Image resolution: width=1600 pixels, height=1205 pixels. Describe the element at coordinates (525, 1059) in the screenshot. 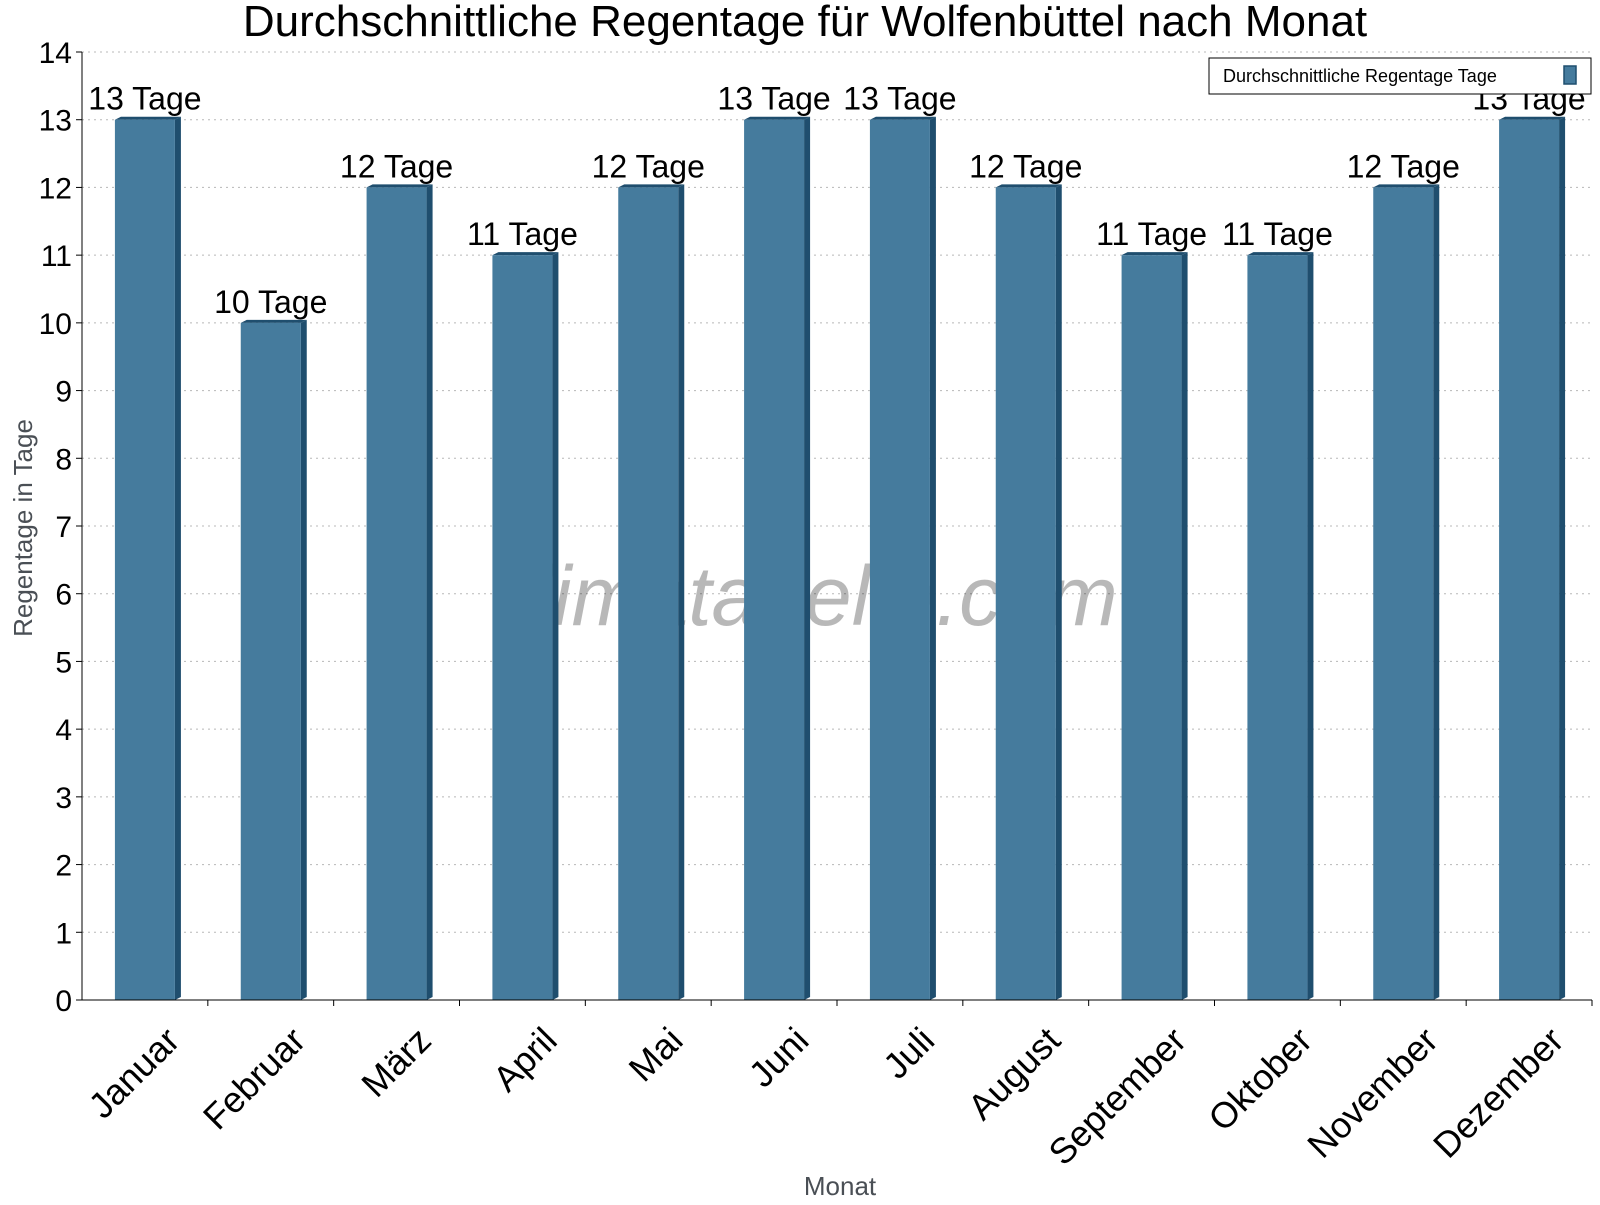

I see `x-tick-label: April` at that location.